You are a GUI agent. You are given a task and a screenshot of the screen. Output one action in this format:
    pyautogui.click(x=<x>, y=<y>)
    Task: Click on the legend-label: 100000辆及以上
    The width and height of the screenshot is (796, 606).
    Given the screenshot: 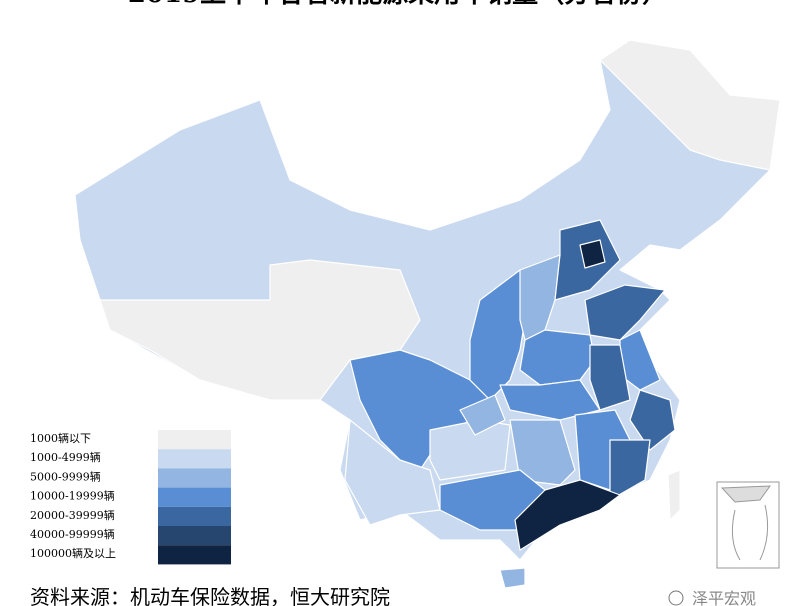 What is the action you would take?
    pyautogui.click(x=73, y=553)
    